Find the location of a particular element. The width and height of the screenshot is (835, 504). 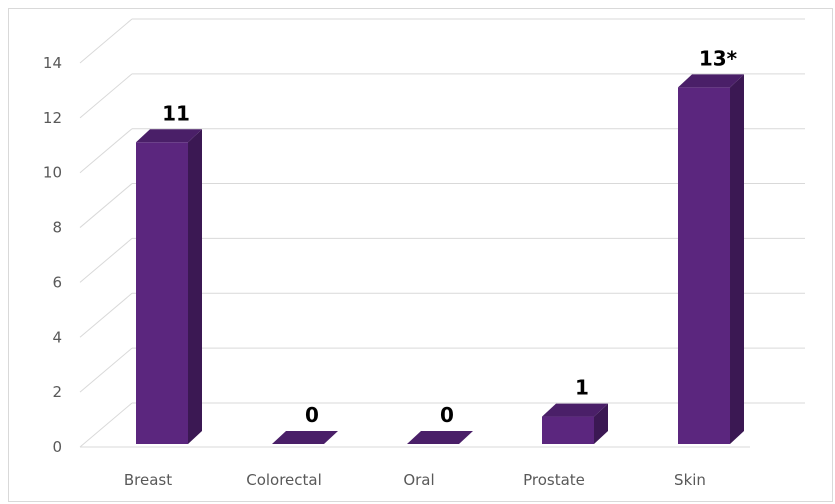

x-tick-label: Skin is located at coordinates (690, 480).